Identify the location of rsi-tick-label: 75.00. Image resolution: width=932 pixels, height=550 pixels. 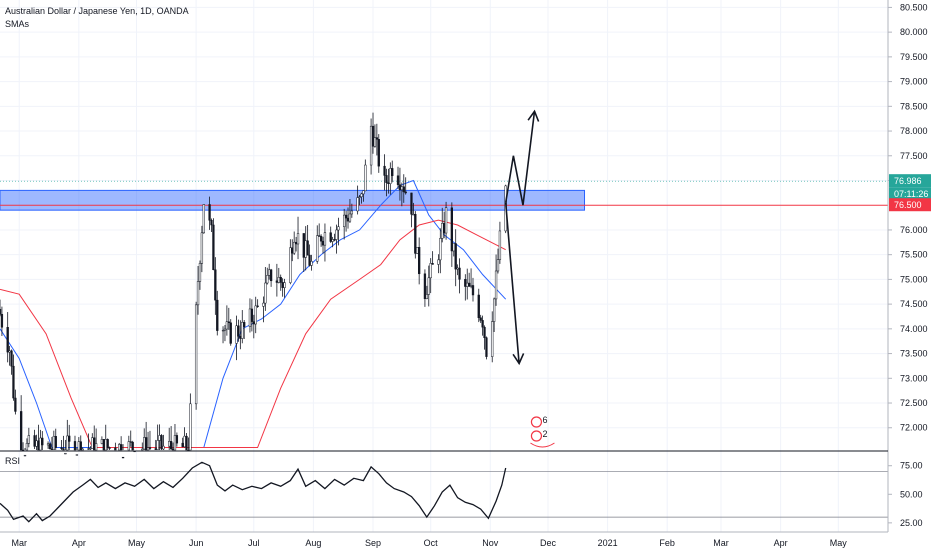
(911, 466).